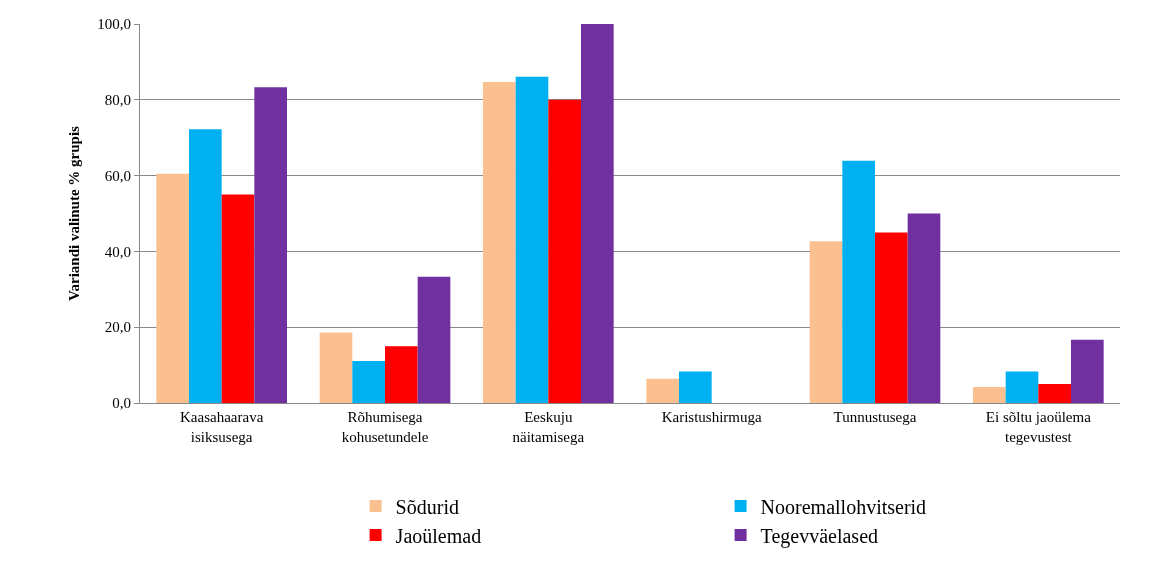  Describe the element at coordinates (438, 535) in the screenshot. I see `legend-label: Jaoülemad` at that location.